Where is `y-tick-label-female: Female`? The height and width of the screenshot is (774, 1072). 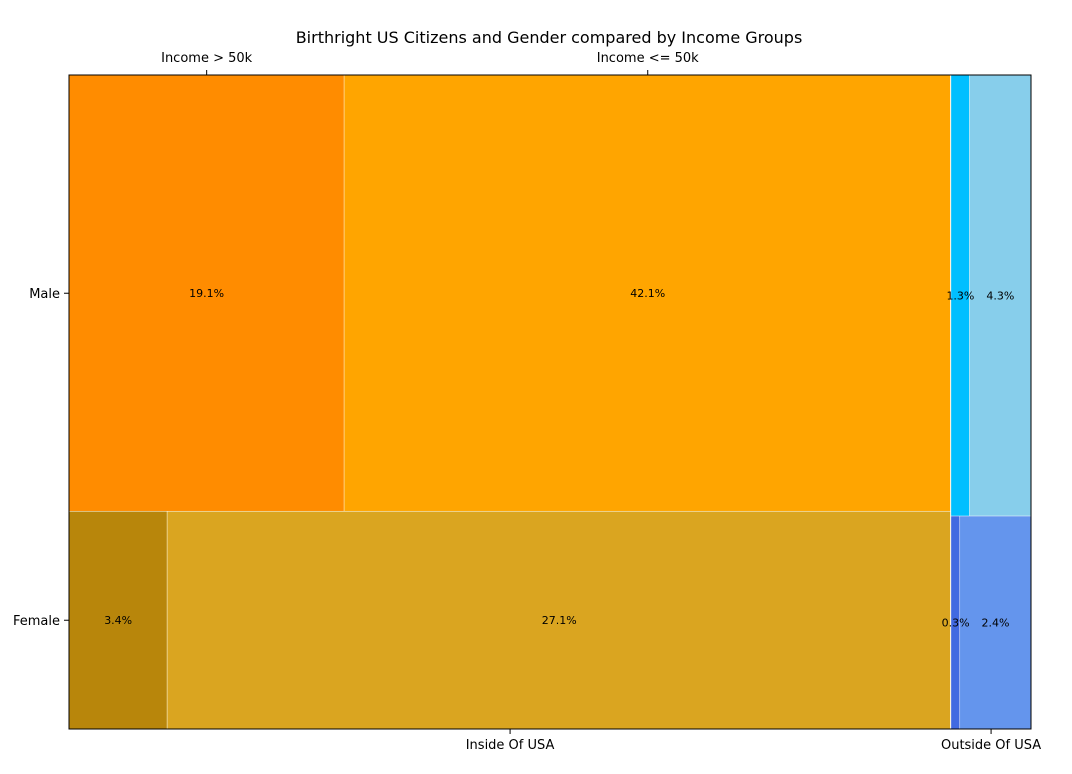
y-tick-label-female: Female is located at coordinates (36, 621).